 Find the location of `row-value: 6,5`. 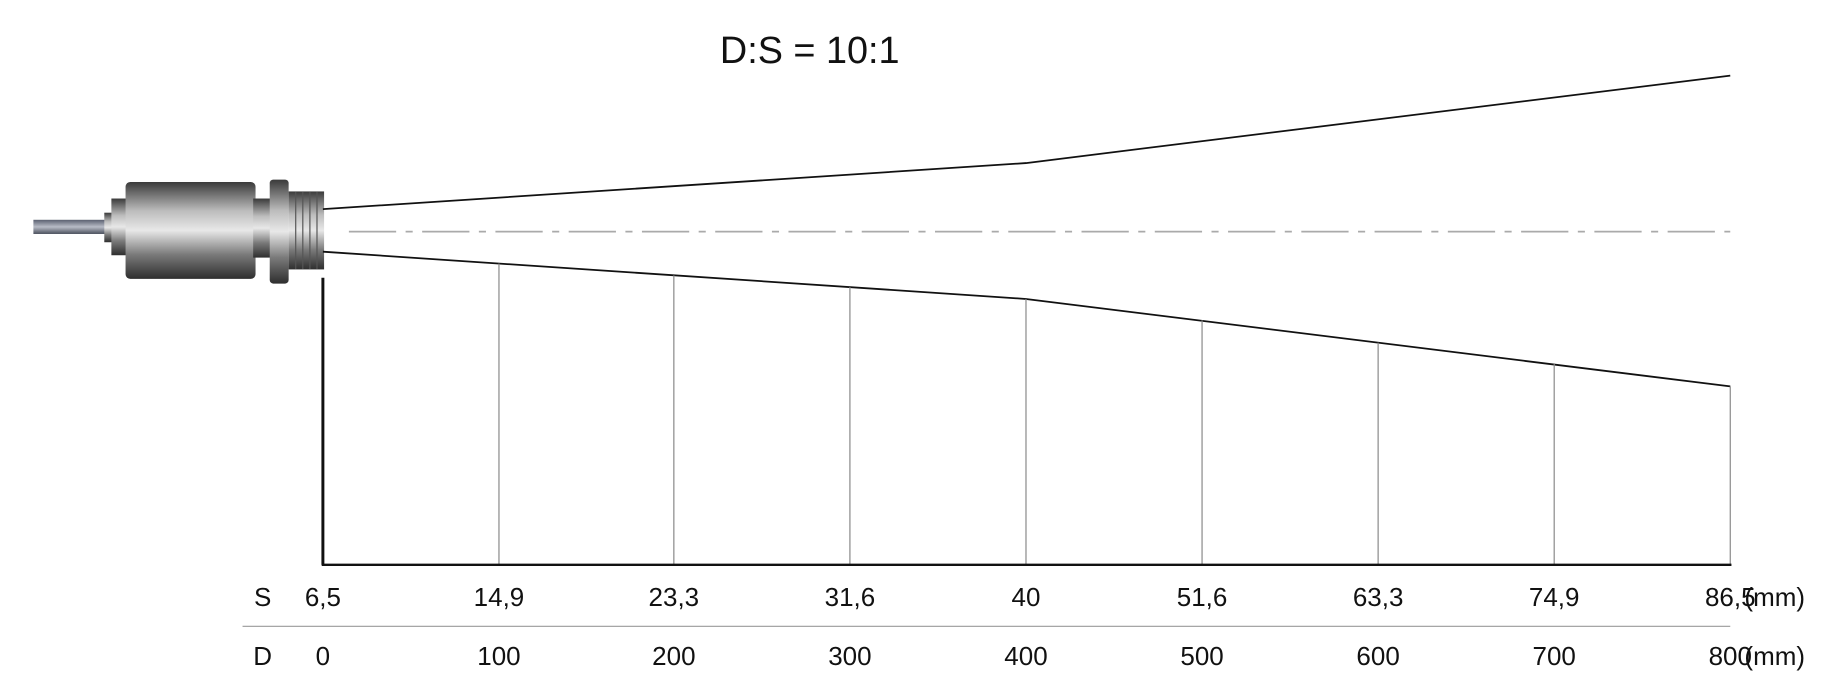

row-value: 6,5 is located at coordinates (323, 597).